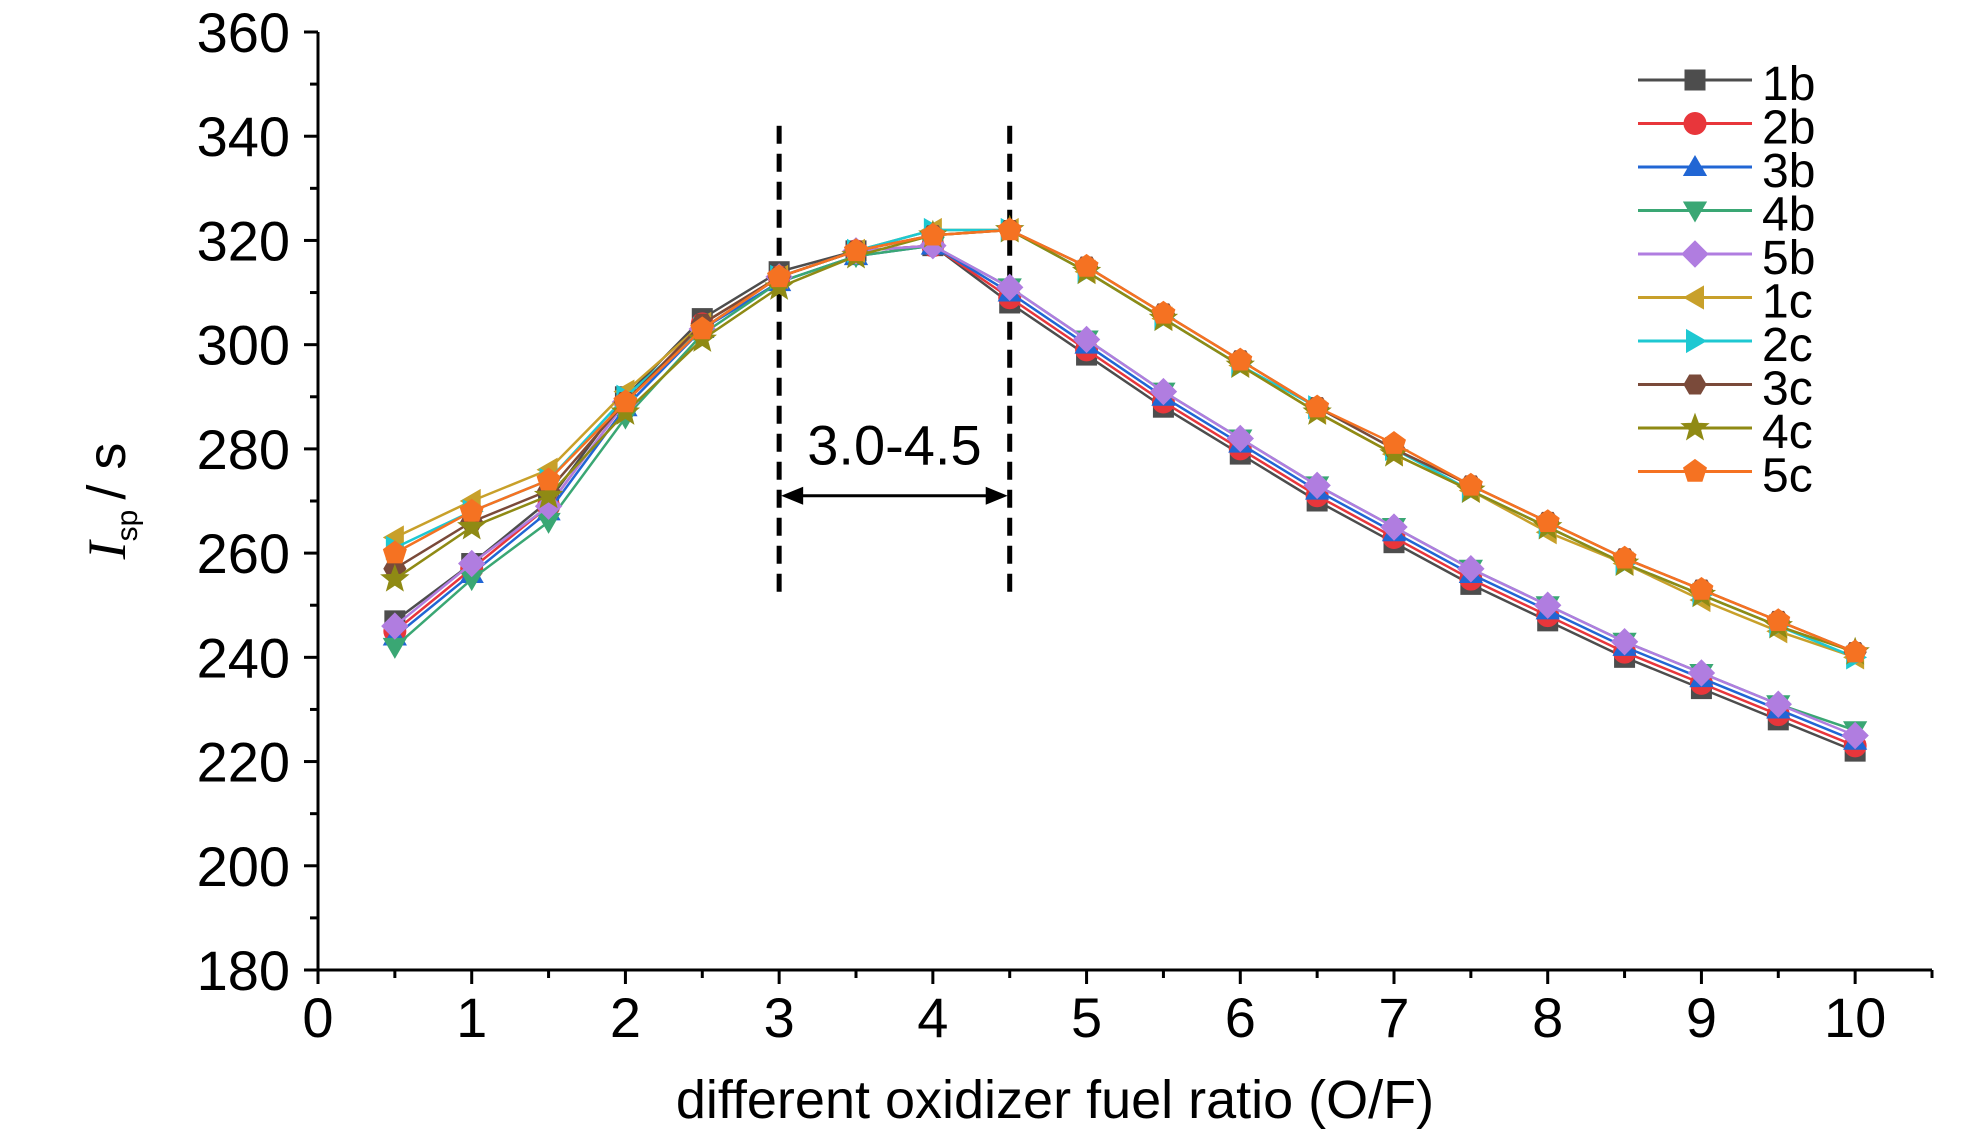 This screenshot has height=1134, width=1984. I want to click on legend-item-4b: 4b, so click(1726, 215).